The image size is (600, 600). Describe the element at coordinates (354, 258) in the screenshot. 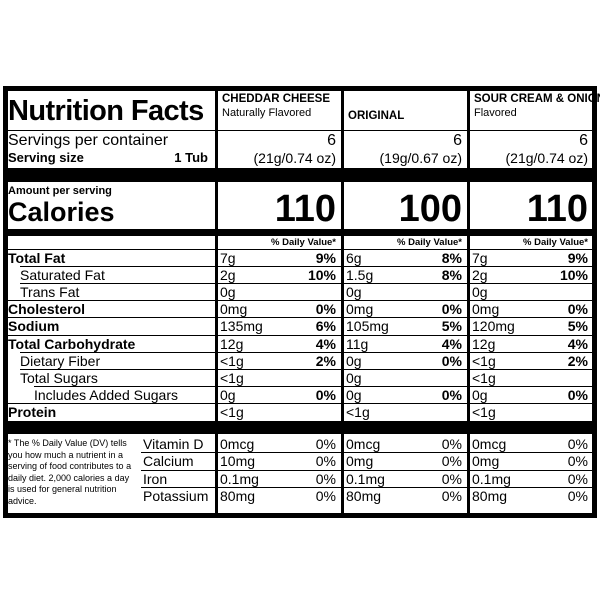

I see `nutrient-amount: 6g` at that location.